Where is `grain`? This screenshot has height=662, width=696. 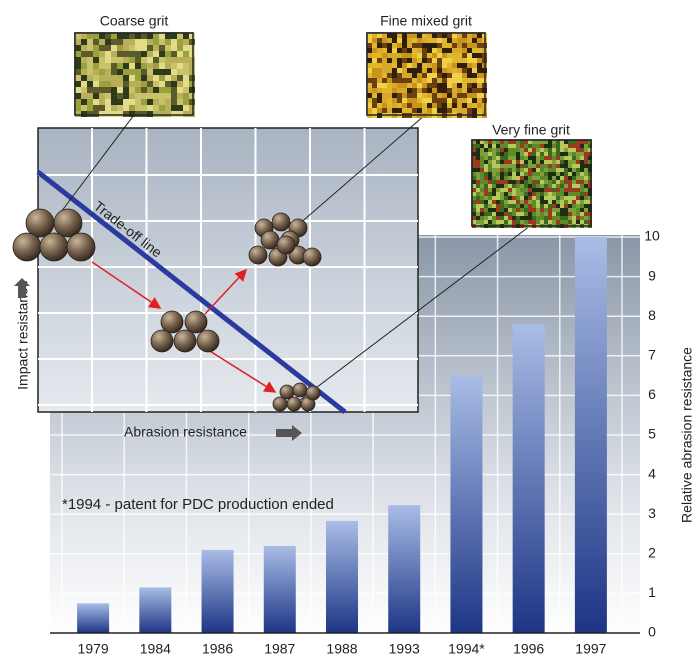
grain is located at coordinates (196, 322).